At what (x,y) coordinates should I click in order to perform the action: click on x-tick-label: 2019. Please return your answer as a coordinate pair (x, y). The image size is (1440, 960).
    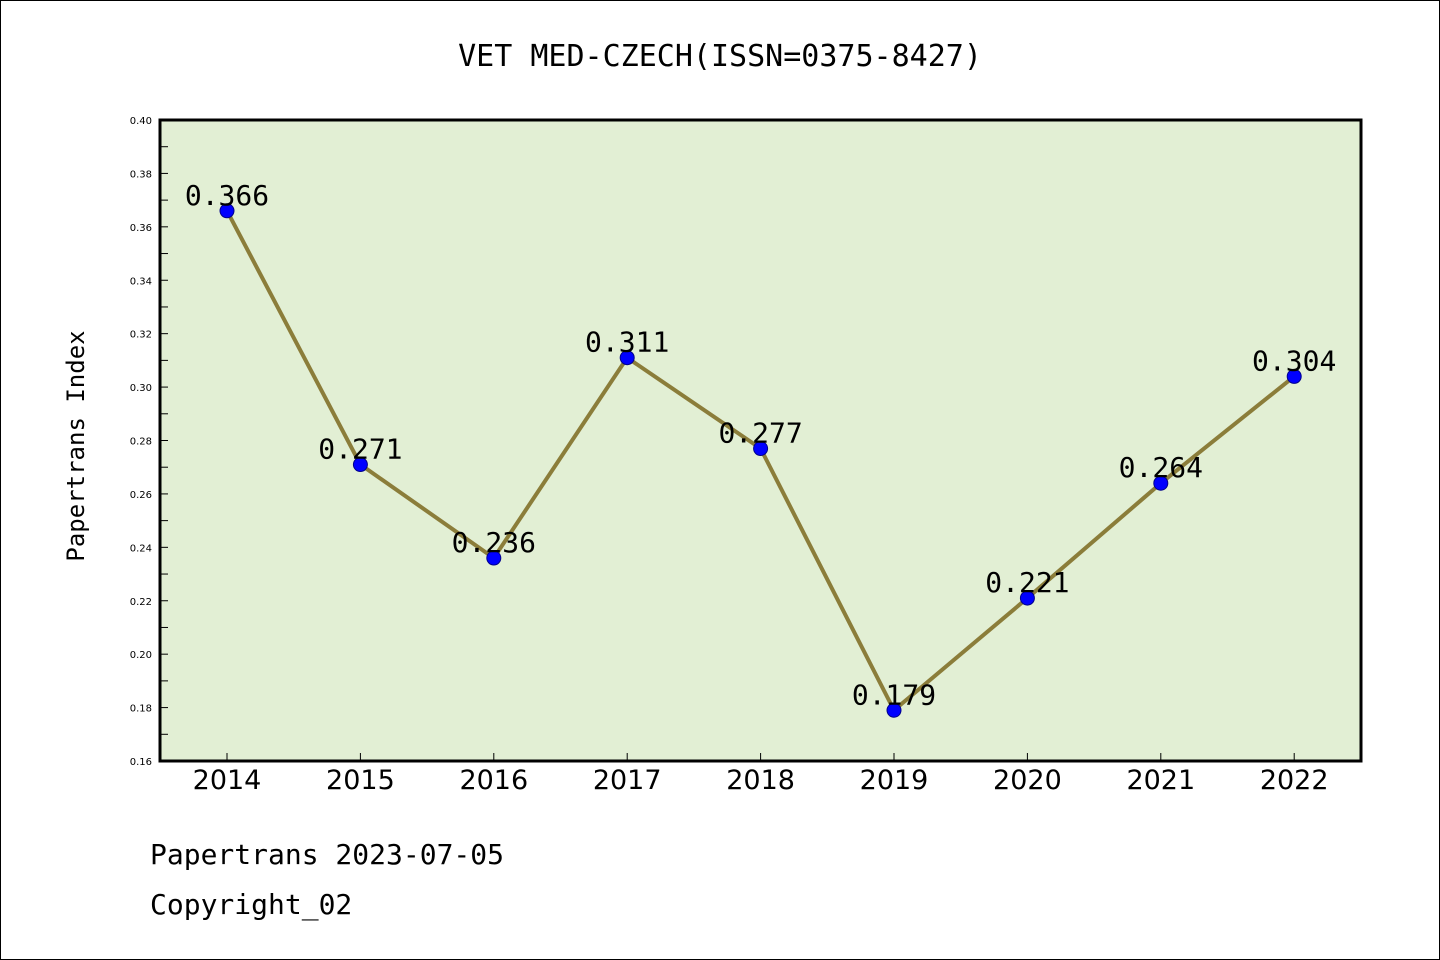
    Looking at the image, I should click on (894, 780).